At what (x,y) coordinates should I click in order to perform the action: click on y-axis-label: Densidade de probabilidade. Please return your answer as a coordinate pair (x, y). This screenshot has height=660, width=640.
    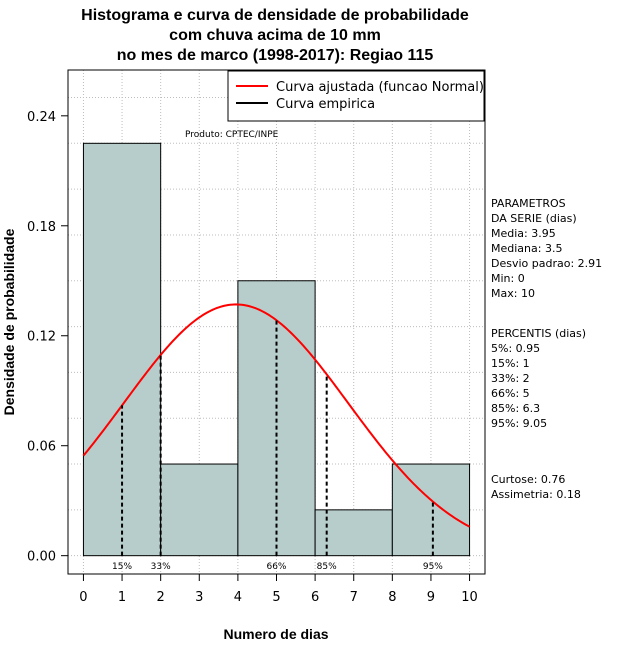
    Looking at the image, I should click on (9, 321).